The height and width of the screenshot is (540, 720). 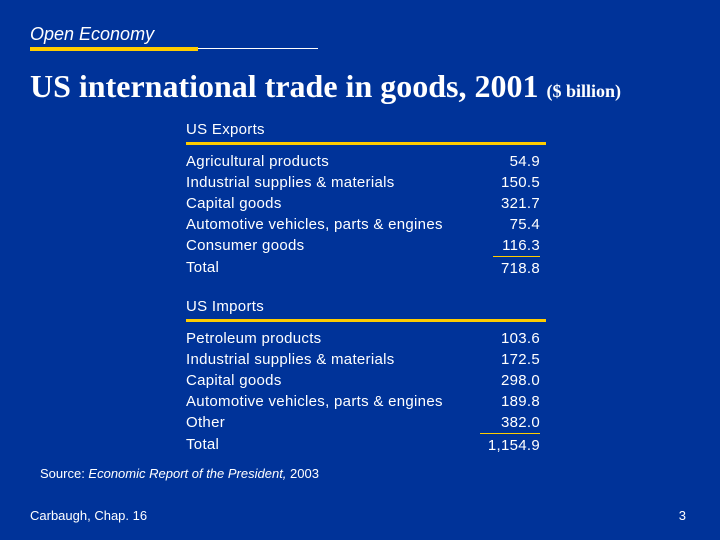 What do you see at coordinates (520, 380) in the screenshot?
I see `row-value: 298.0` at bounding box center [520, 380].